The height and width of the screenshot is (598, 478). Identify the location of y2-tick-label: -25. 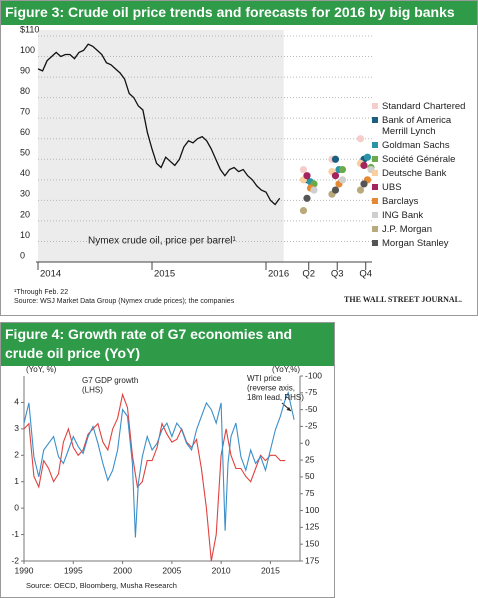
(311, 426).